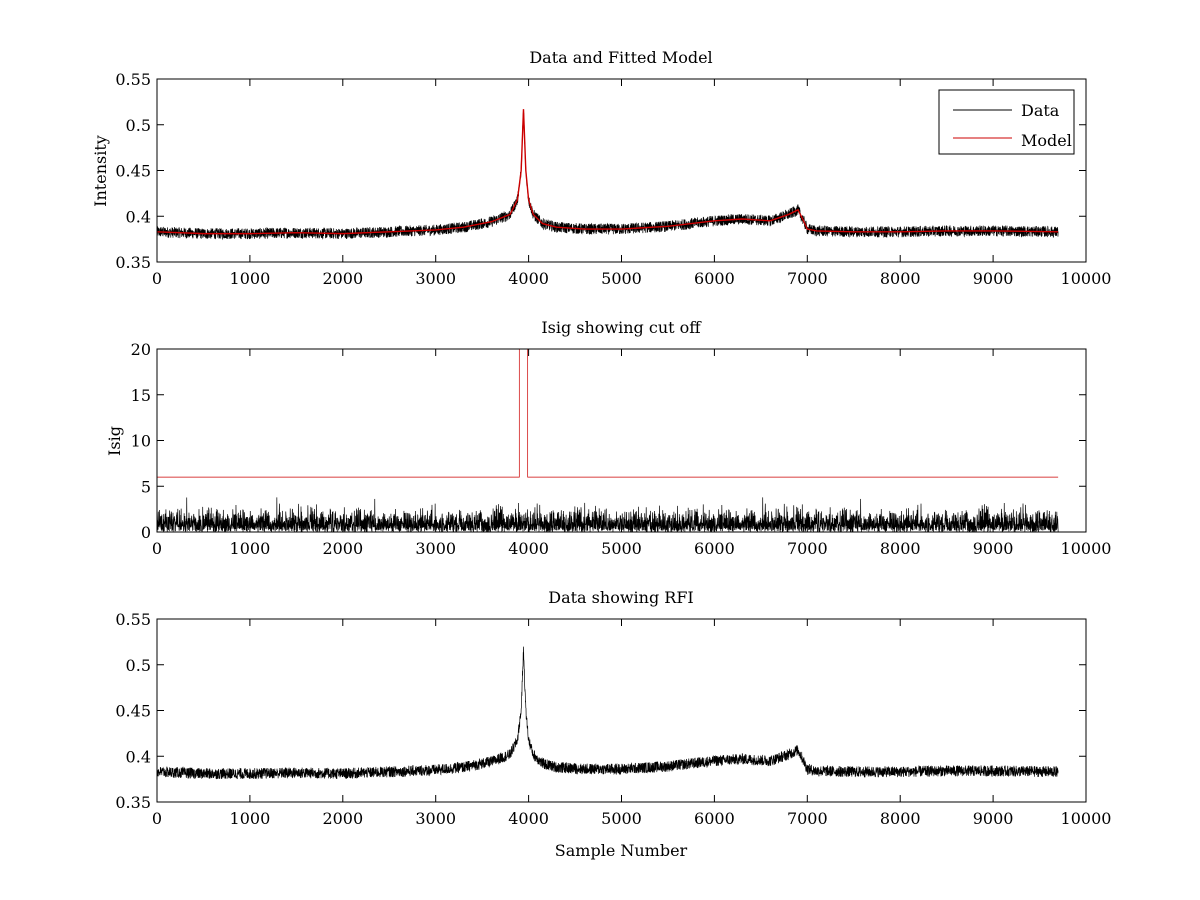 This screenshot has width=1200, height=900. I want to click on series-line-data, so click(608, 713).